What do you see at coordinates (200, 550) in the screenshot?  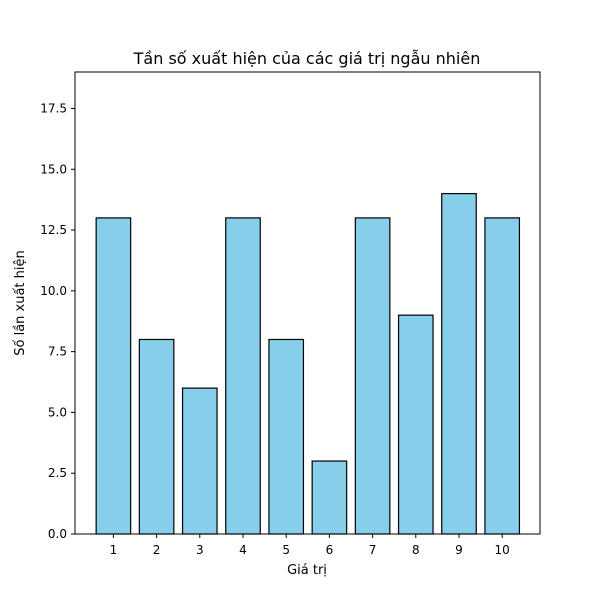 I see `x-tick-label: 3` at bounding box center [200, 550].